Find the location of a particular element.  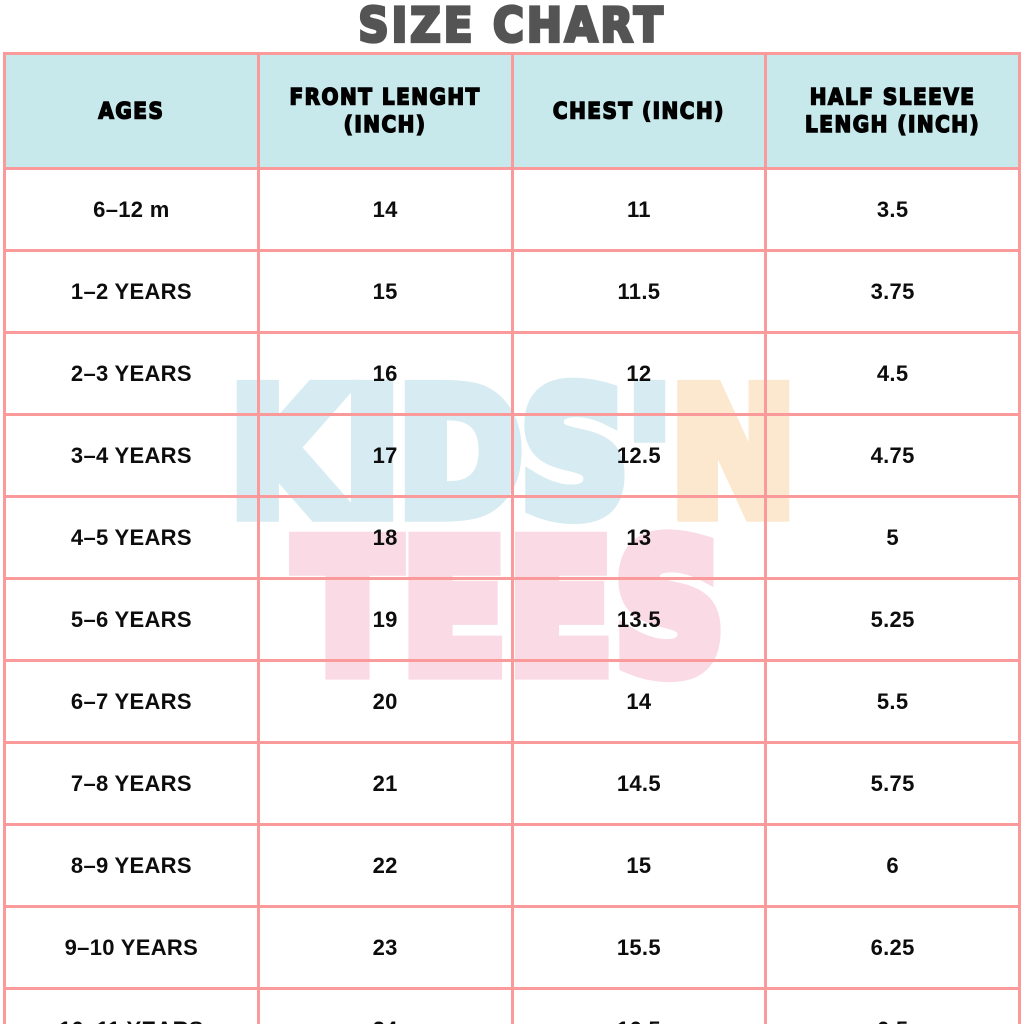

table-row: 7–8 YEARS 21 14.5 5.75 is located at coordinates (512, 783).